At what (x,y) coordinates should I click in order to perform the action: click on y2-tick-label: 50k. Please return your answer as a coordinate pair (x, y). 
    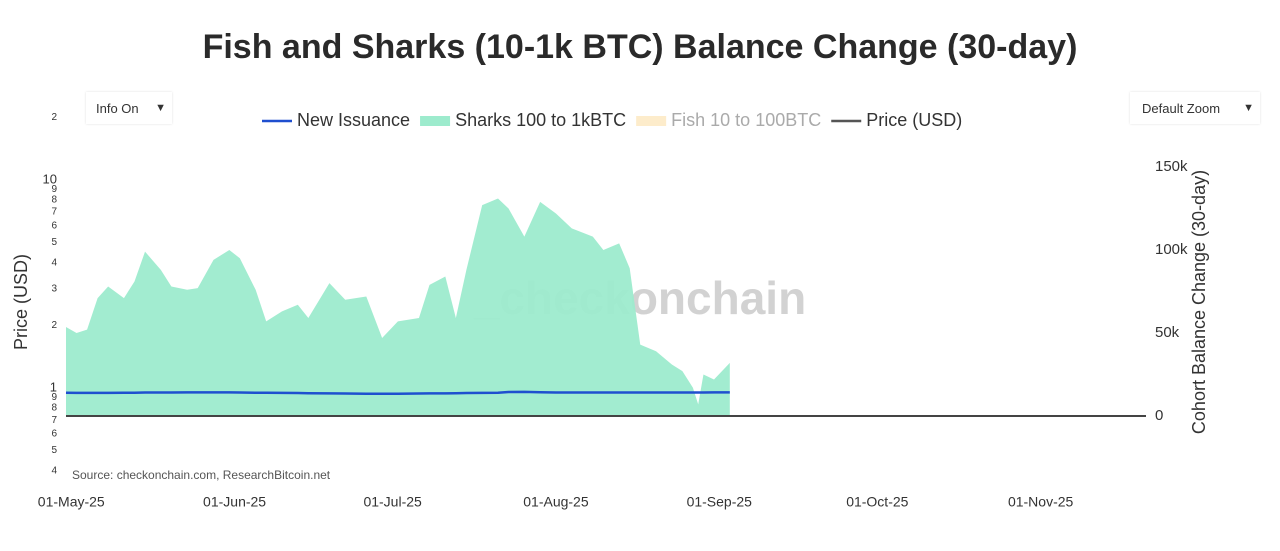
    Looking at the image, I should click on (1167, 332).